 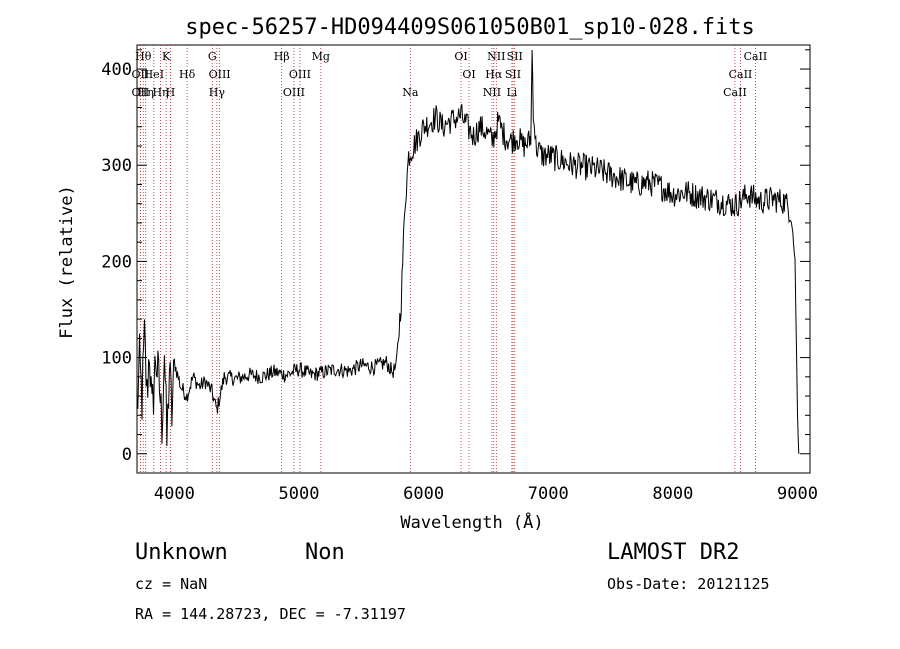 What do you see at coordinates (116, 359) in the screenshot?
I see `y-tick-label: 100` at bounding box center [116, 359].